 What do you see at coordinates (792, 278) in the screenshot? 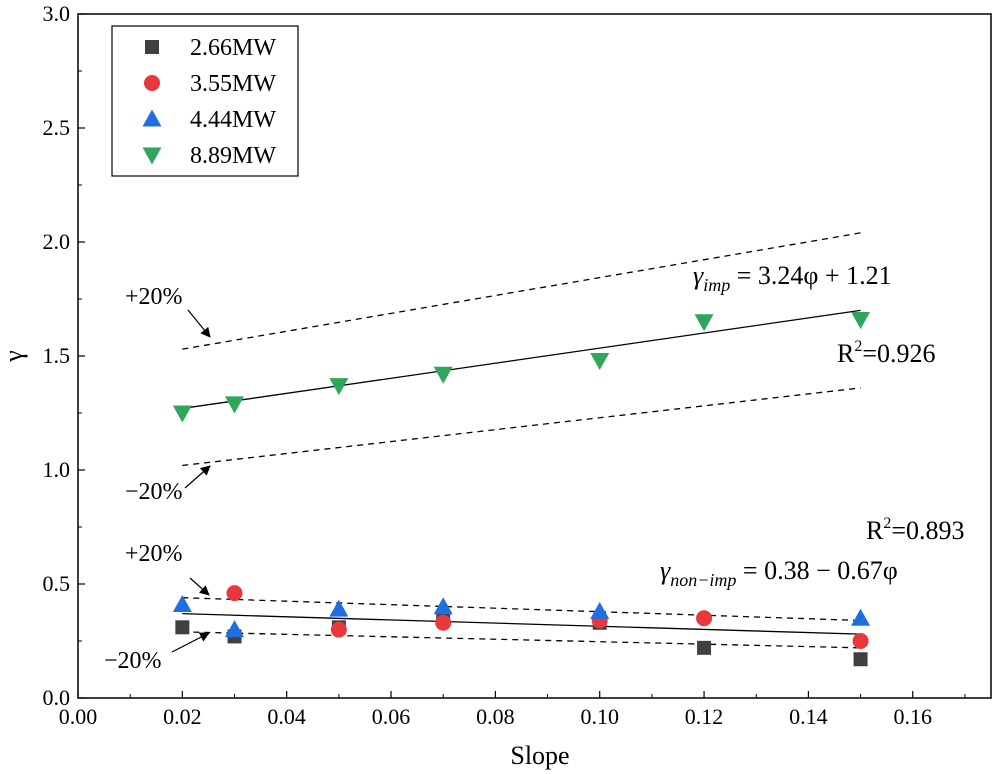
I see `equation-imp: γimp = 3.24φ + 1.21` at bounding box center [792, 278].